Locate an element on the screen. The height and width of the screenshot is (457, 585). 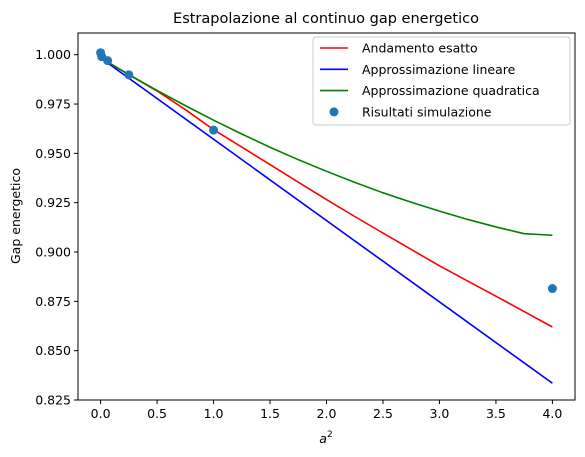
x-tick-label: 3.0 is located at coordinates (440, 413).